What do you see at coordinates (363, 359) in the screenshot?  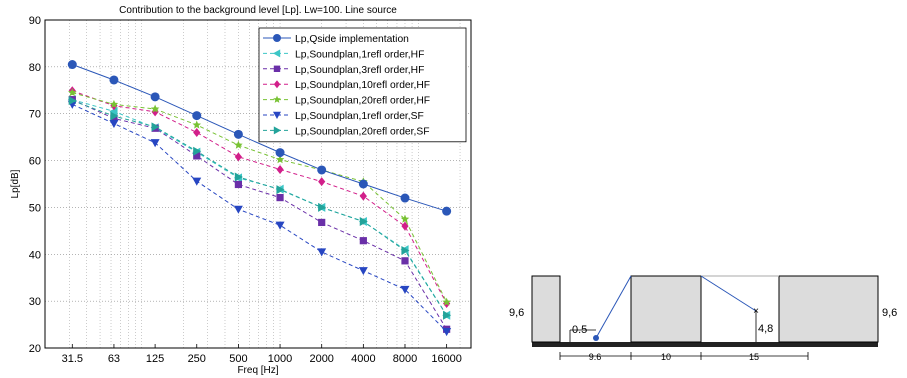 I see `x-tick-label: 4000` at bounding box center [363, 359].